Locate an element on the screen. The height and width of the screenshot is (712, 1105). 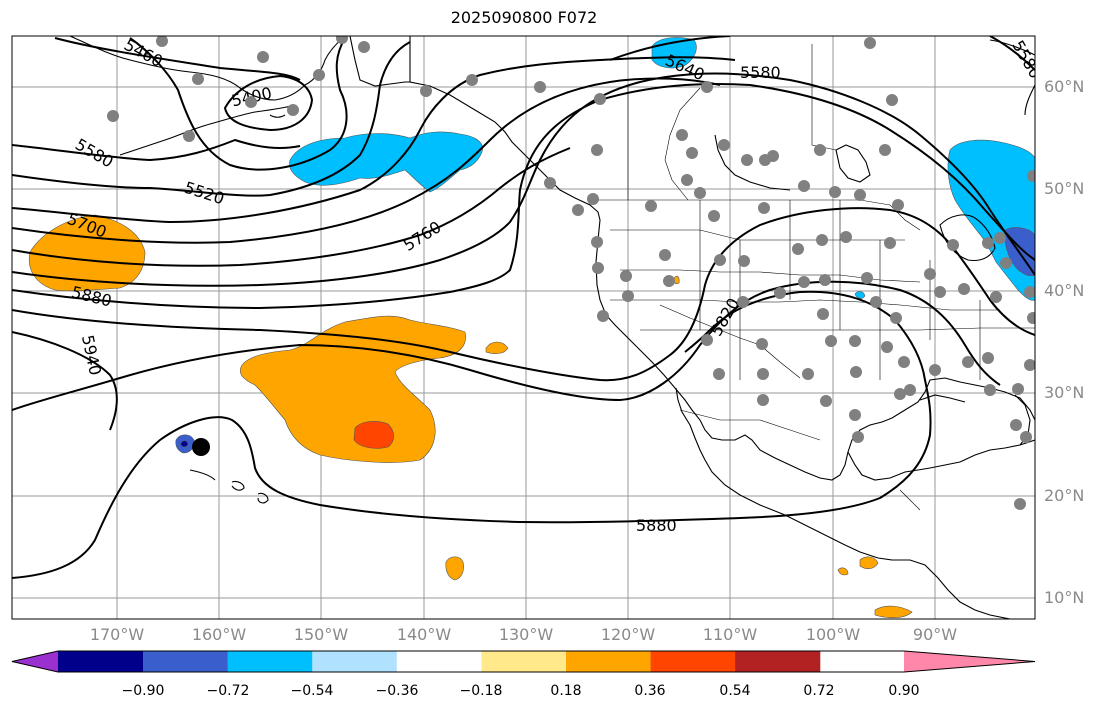
lon-label: 170°W is located at coordinates (117, 634).